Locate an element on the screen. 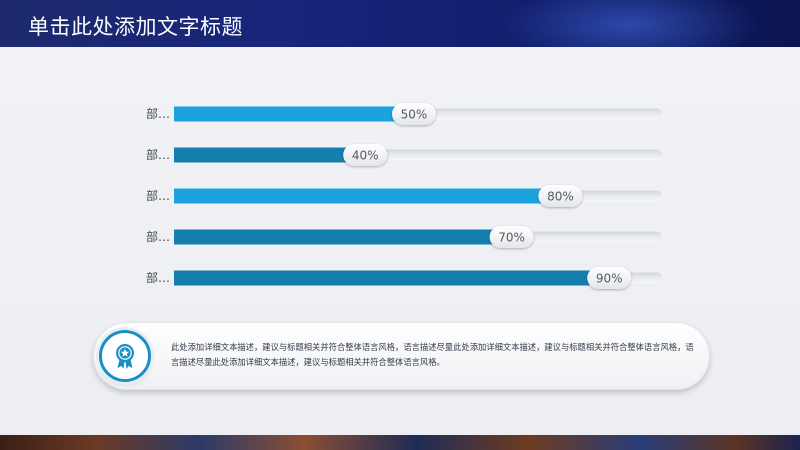 The width and height of the screenshot is (800, 450). footer-photo-strip is located at coordinates (400, 442).